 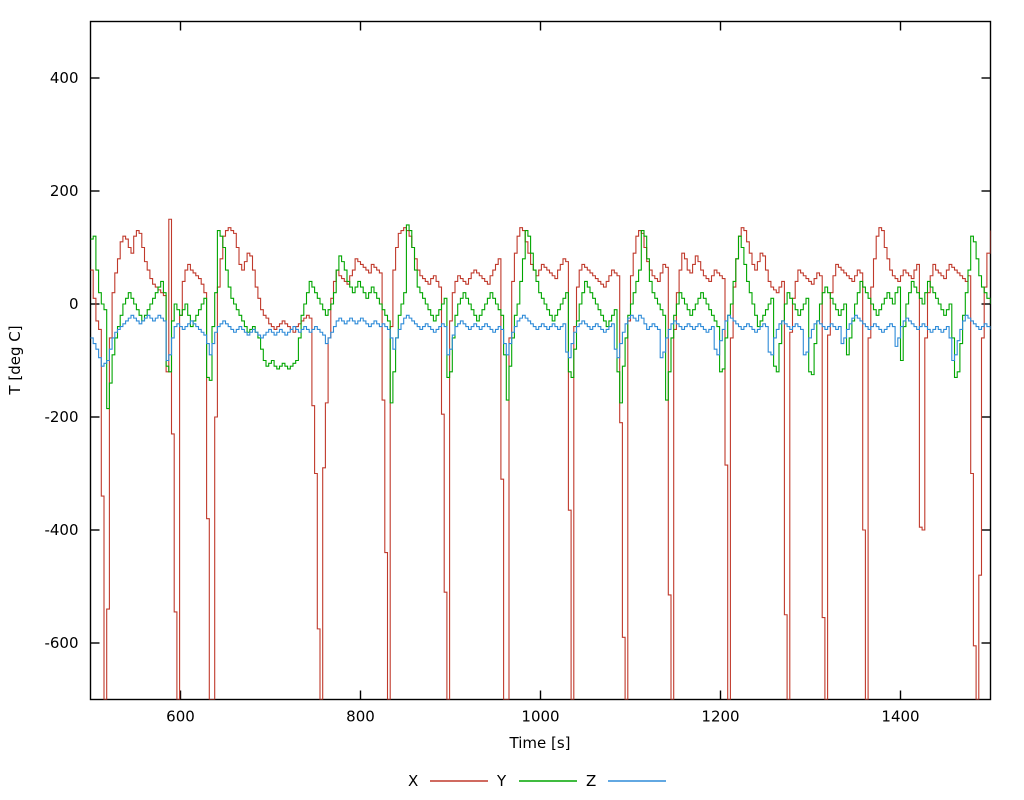 I want to click on y-tick-label: -400, so click(x=61, y=530).